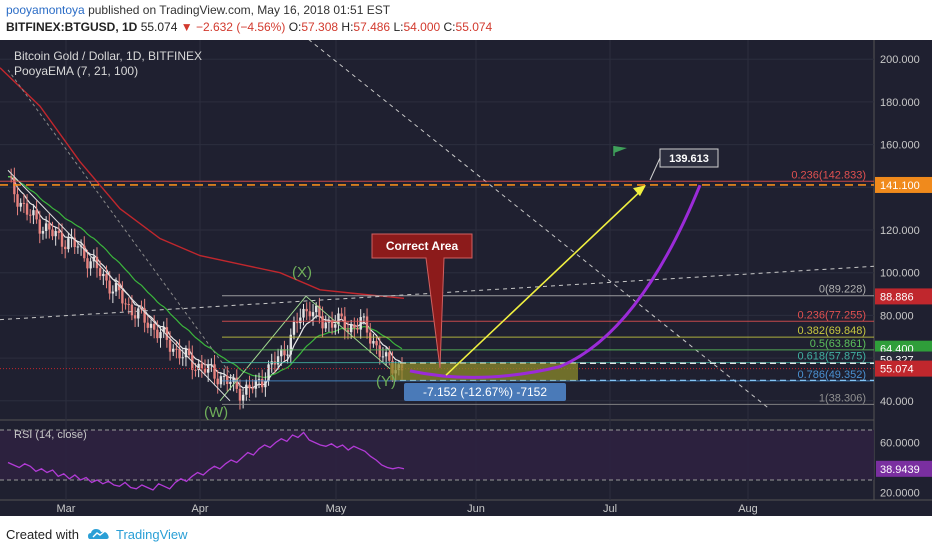  I want to click on price-scale, so click(903, 278).